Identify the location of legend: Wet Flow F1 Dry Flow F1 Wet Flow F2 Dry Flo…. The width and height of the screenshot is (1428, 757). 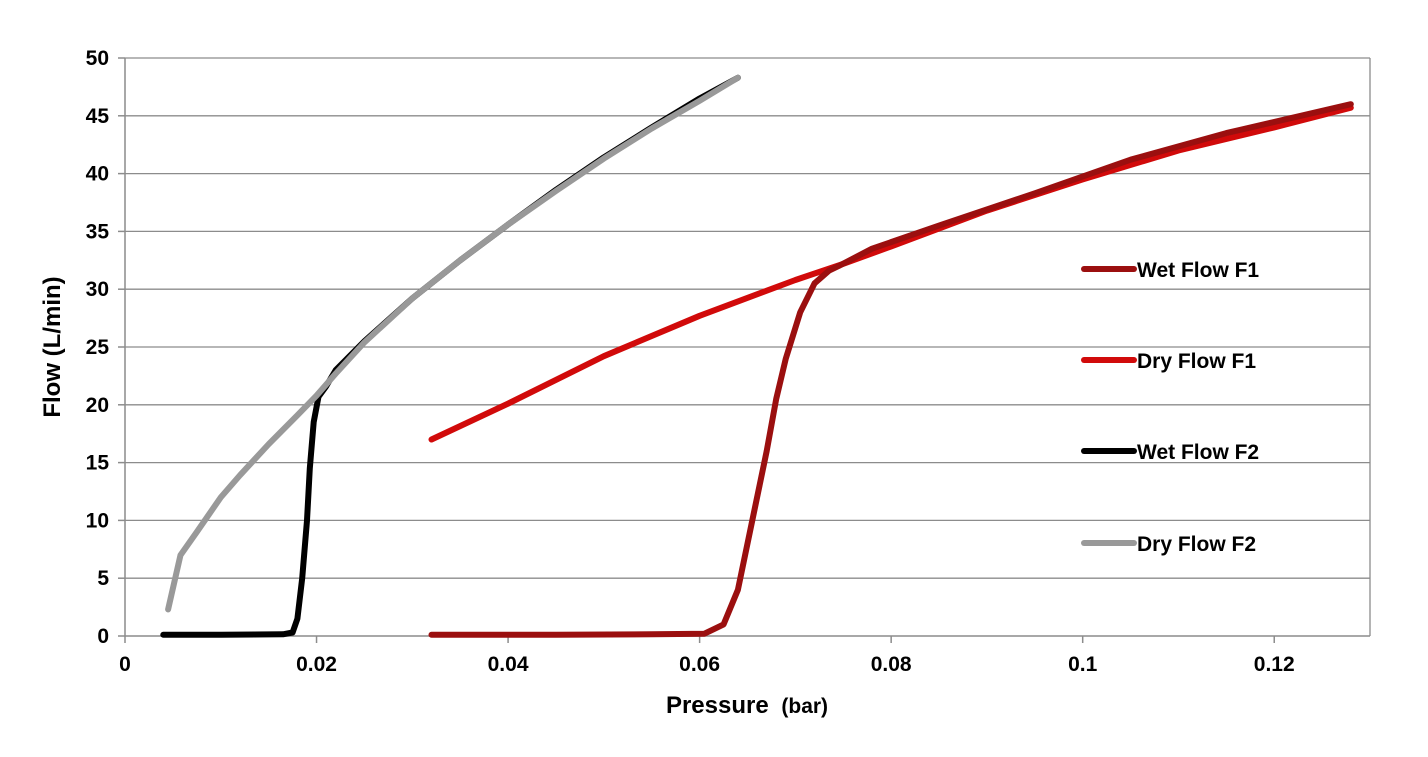
(1170, 407).